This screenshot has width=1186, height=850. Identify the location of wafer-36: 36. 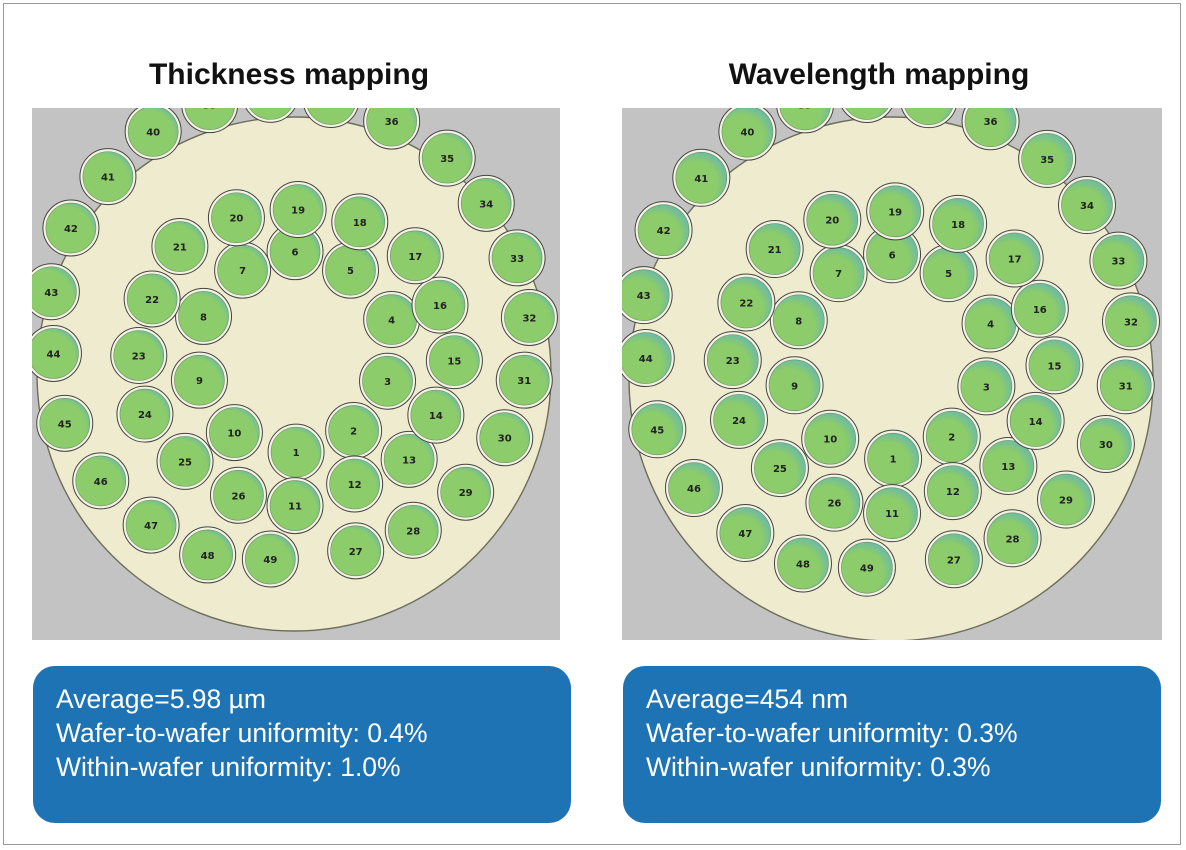
(392, 129).